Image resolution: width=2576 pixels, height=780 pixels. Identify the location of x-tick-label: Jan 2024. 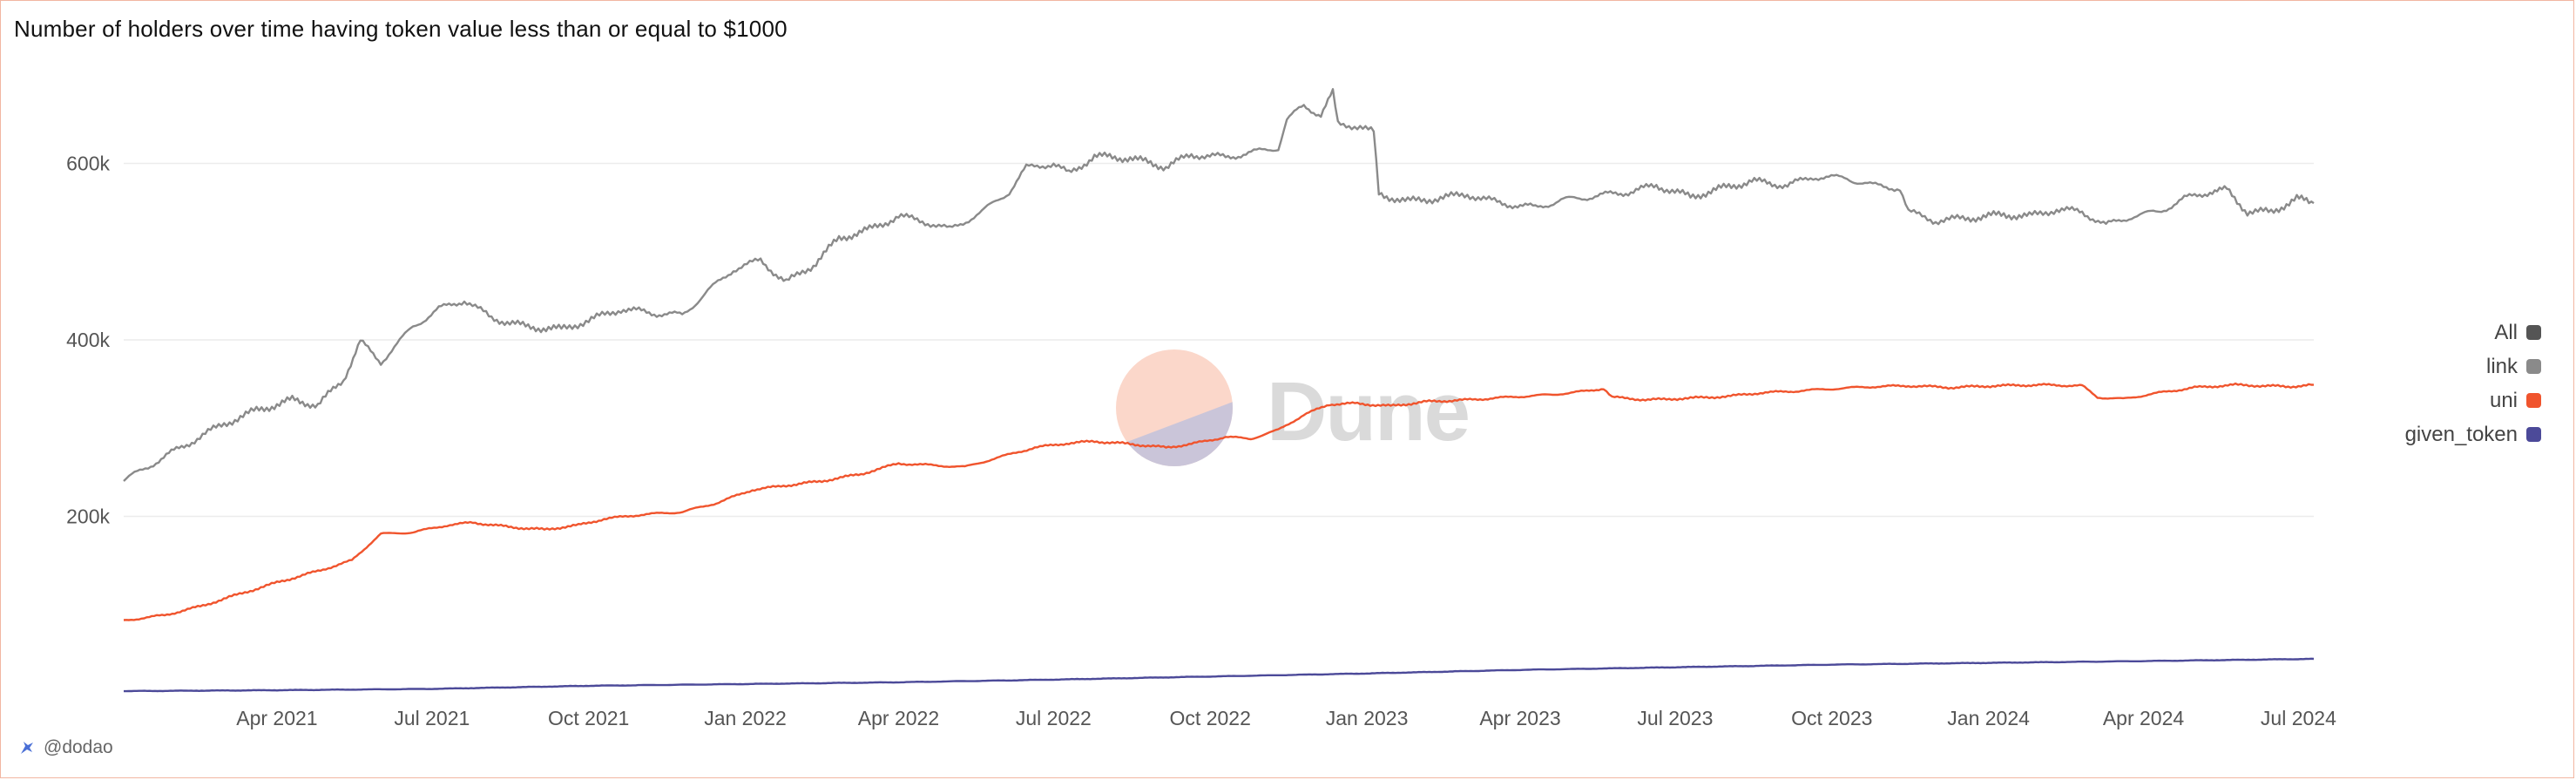
(1988, 718).